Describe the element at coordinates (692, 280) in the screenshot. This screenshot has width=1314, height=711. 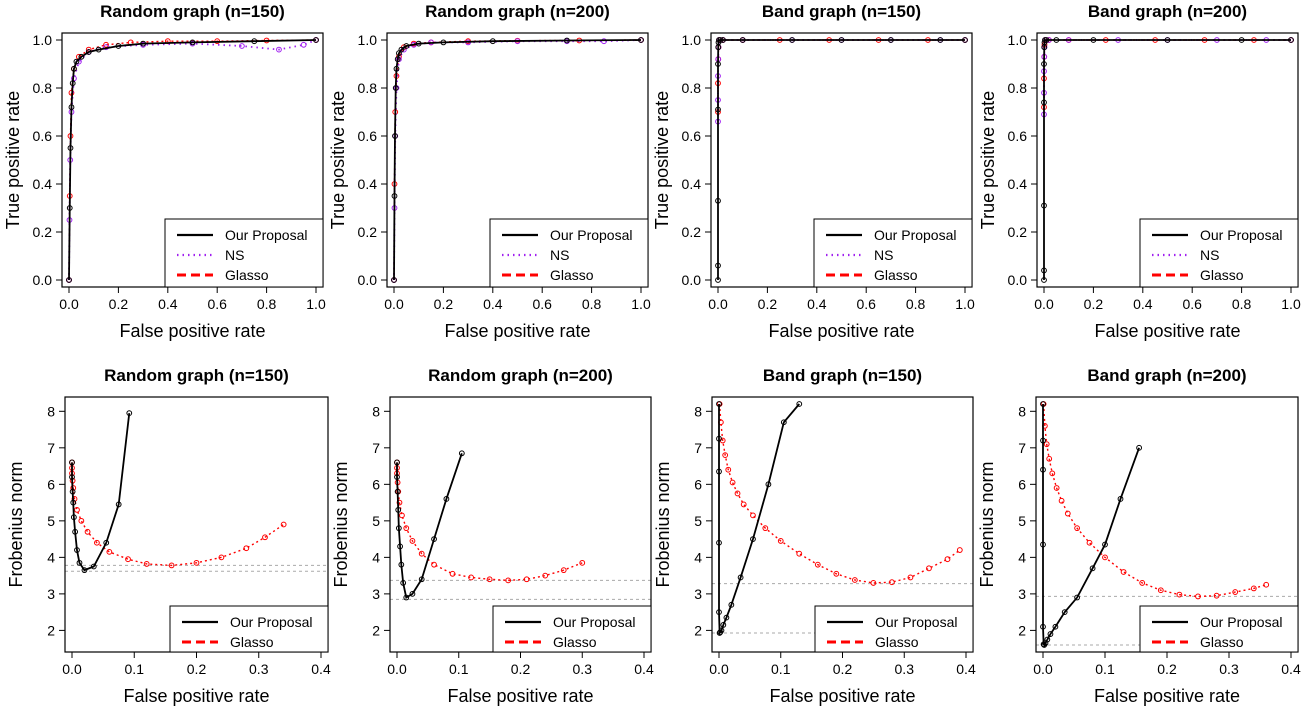
I see `y-tick-label: 0.0` at that location.